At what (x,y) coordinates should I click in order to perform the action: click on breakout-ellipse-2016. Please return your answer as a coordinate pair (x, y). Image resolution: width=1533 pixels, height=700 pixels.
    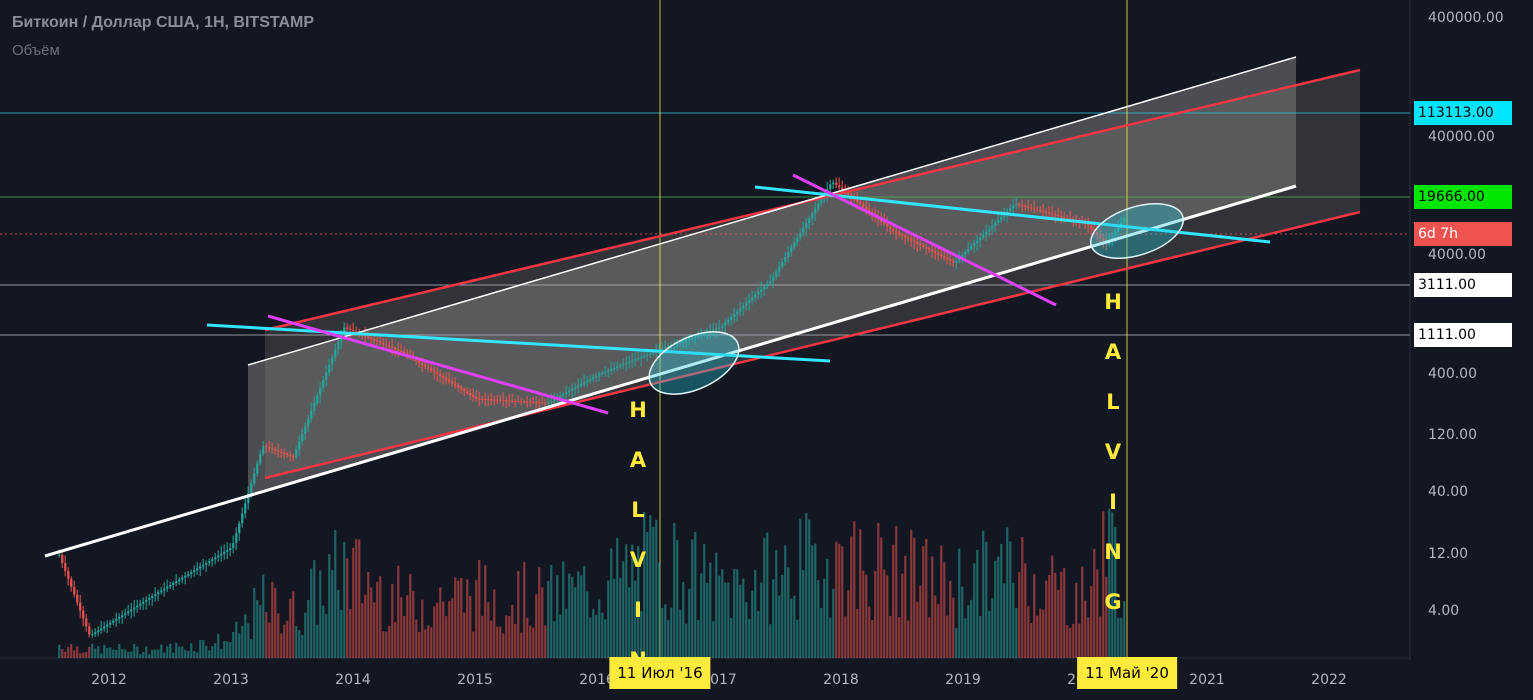
    Looking at the image, I should click on (694, 363).